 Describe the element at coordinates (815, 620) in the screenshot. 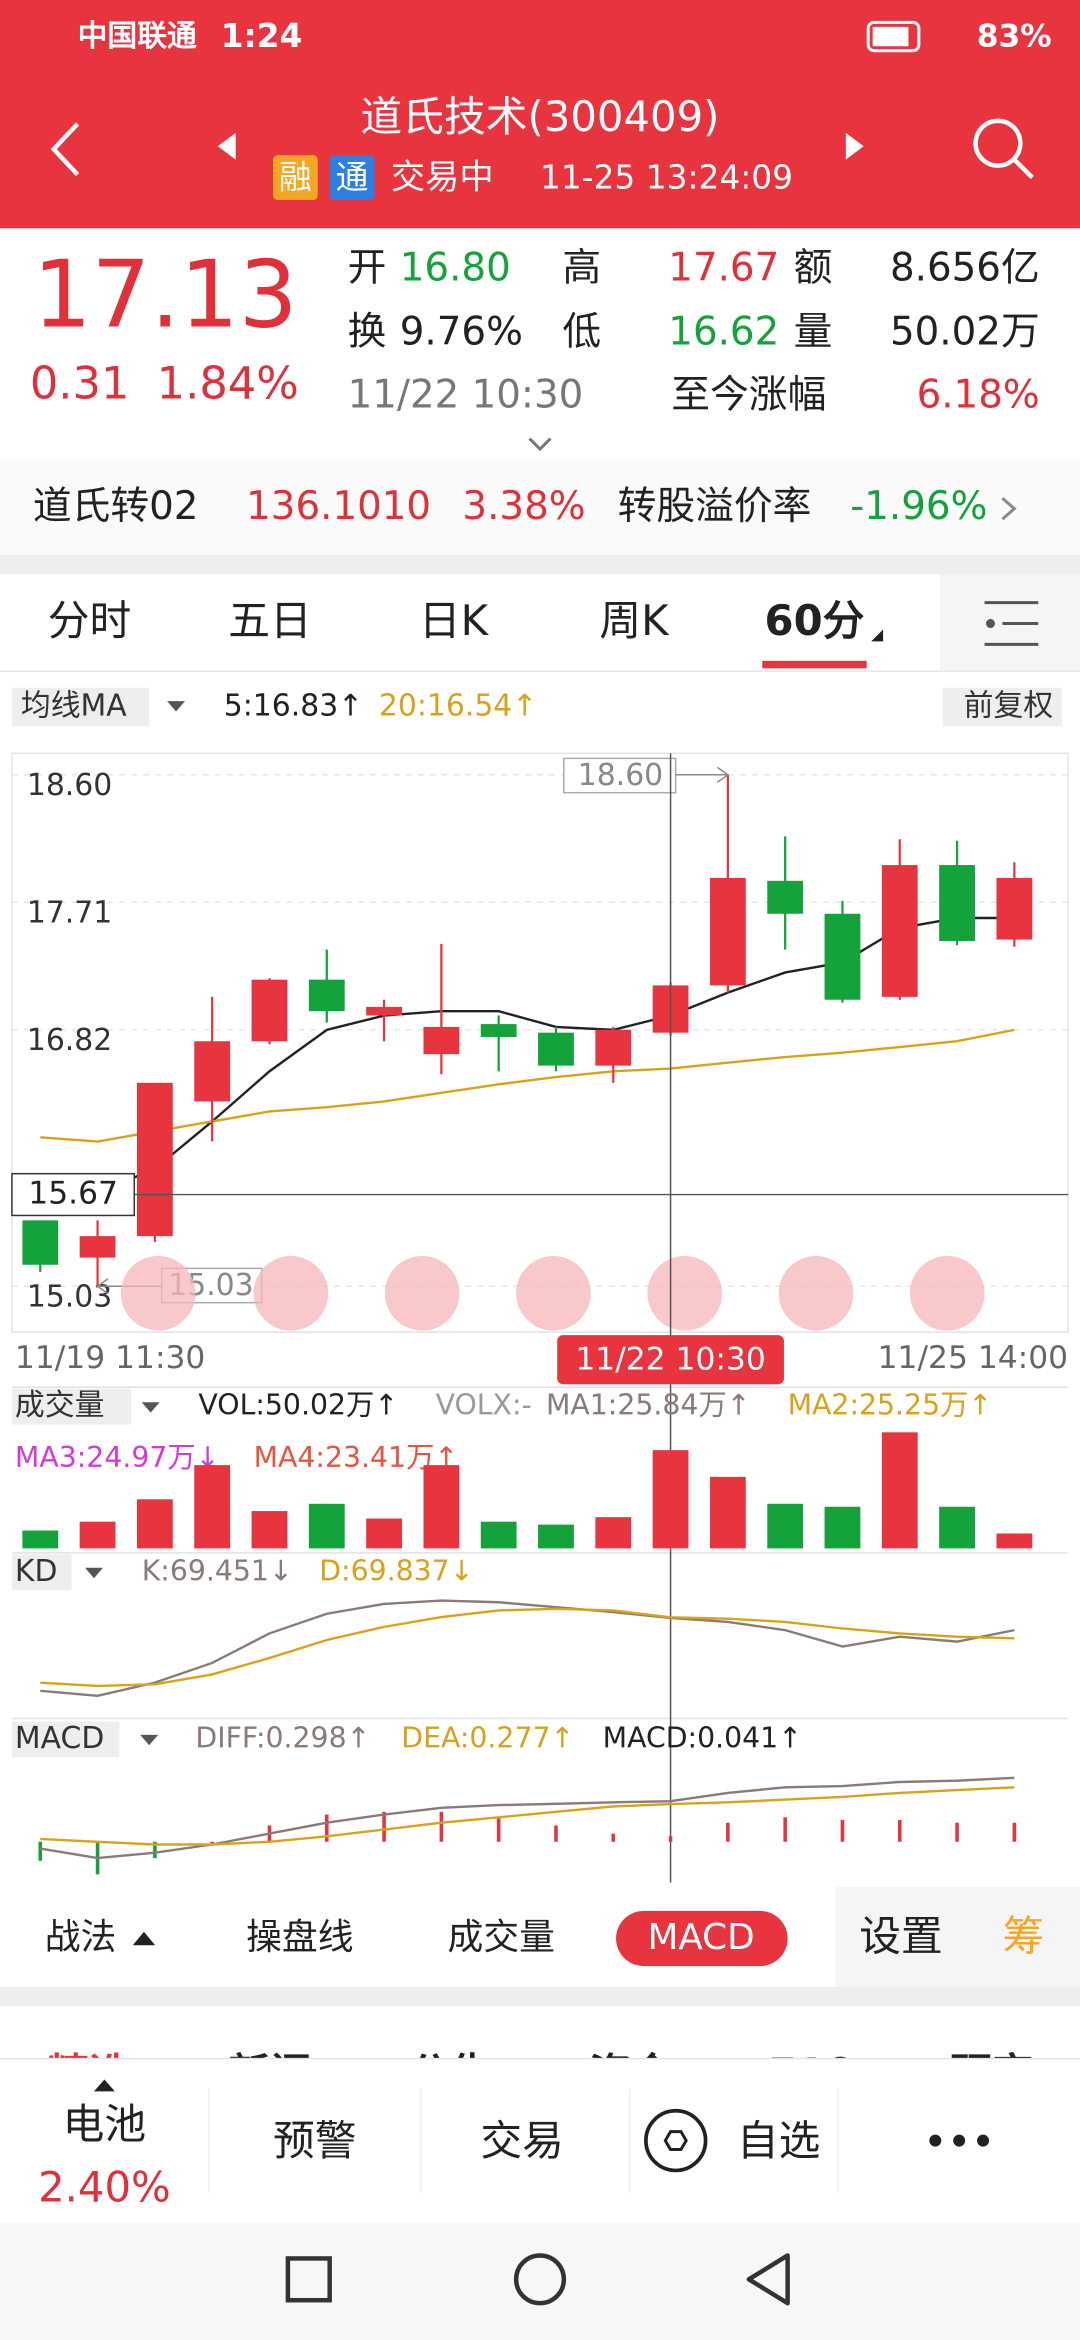

I see `period-tab: 60分` at that location.